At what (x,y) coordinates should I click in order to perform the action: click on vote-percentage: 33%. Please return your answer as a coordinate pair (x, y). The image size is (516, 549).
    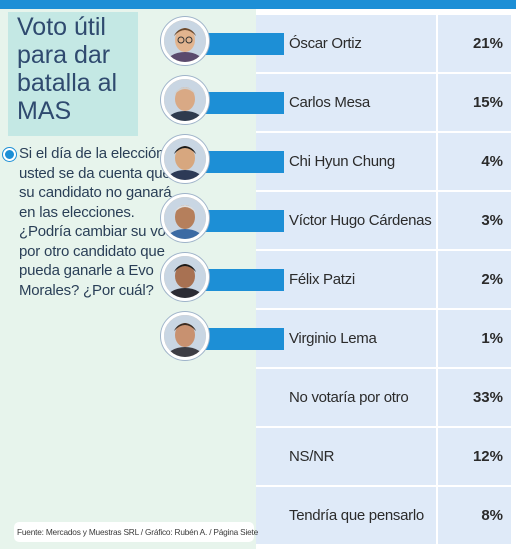
    Looking at the image, I should click on (487, 397).